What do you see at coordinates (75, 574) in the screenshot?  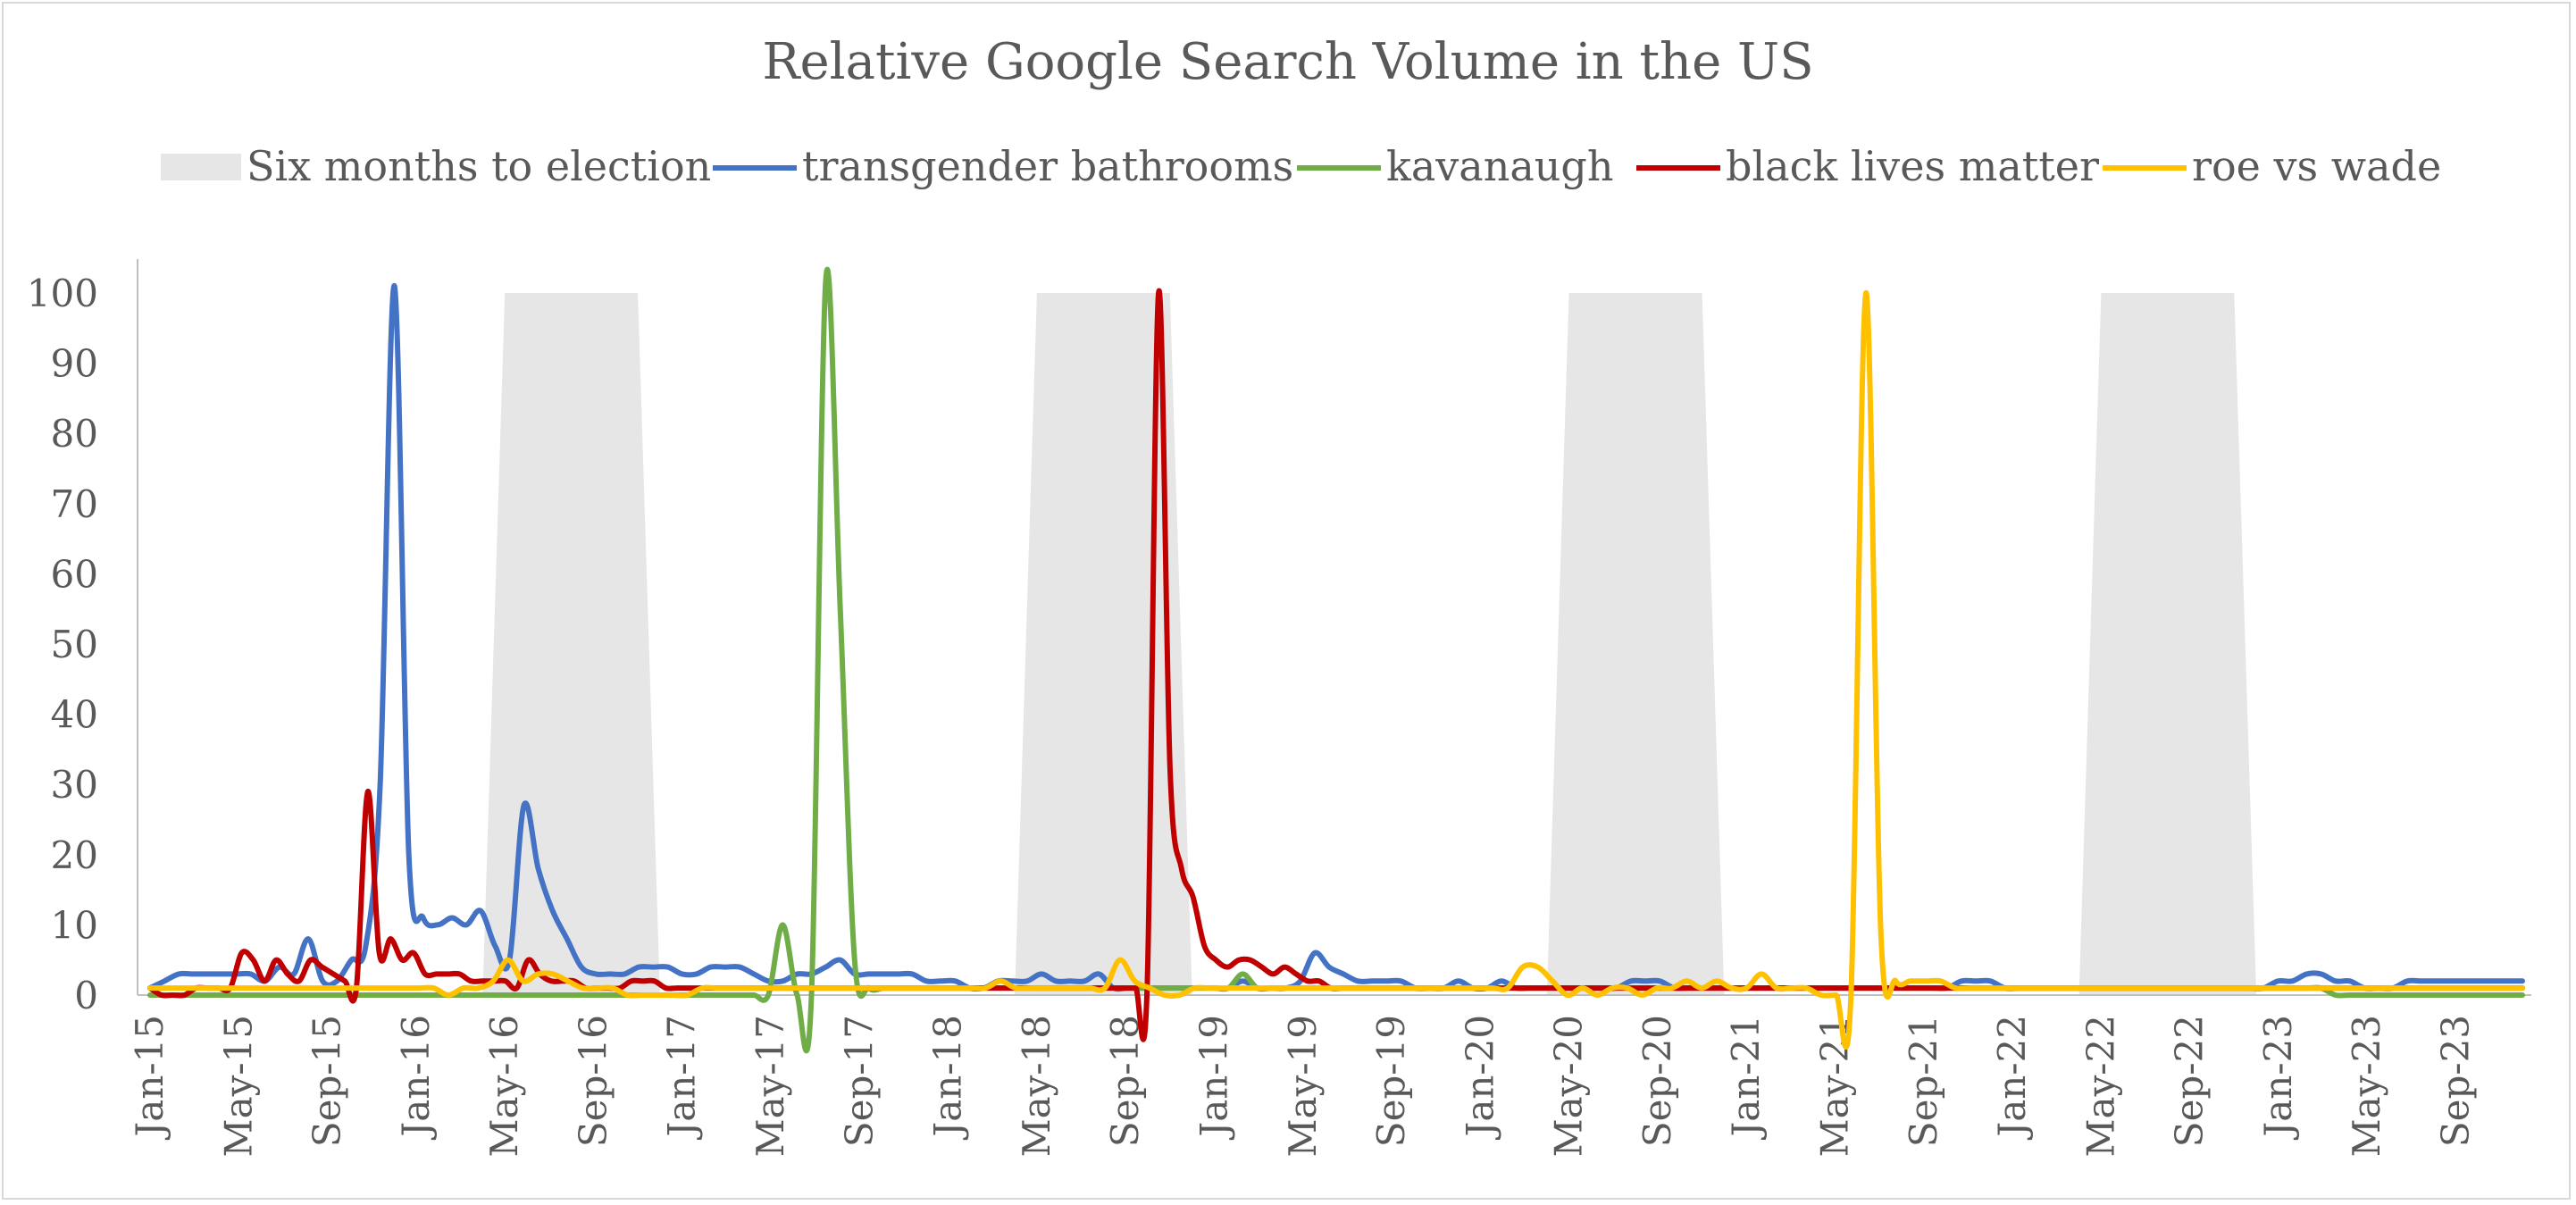 I see `y-tick-label: 60` at bounding box center [75, 574].